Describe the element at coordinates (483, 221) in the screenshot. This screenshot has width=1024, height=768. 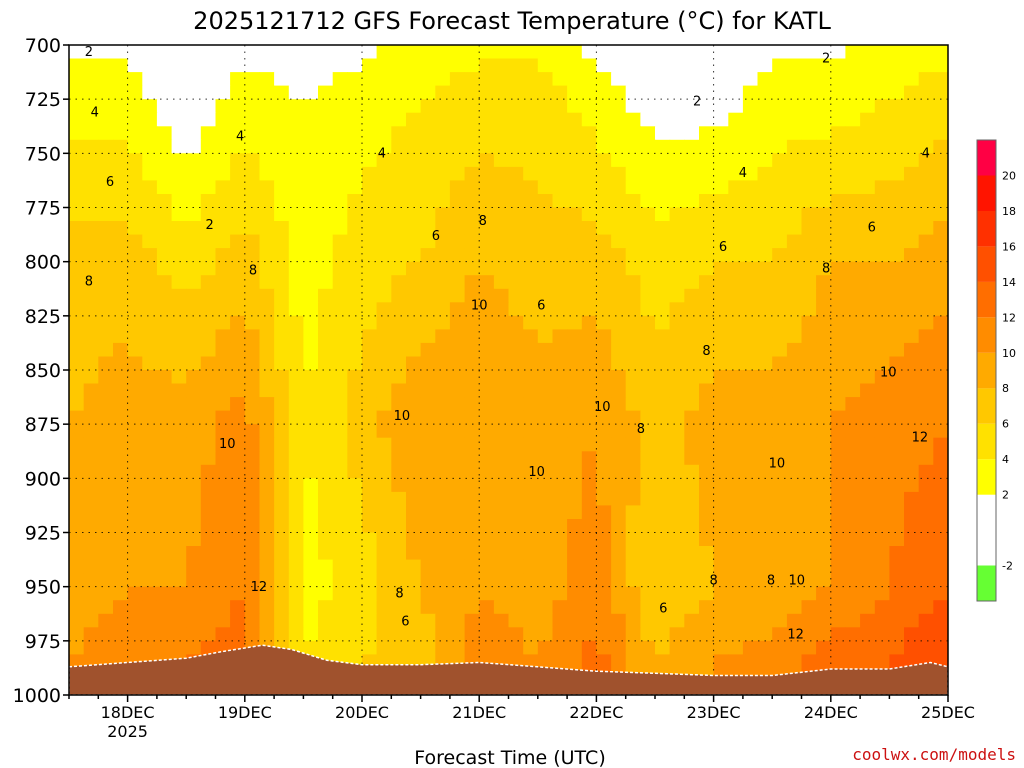
I see `contour-label: 8` at that location.